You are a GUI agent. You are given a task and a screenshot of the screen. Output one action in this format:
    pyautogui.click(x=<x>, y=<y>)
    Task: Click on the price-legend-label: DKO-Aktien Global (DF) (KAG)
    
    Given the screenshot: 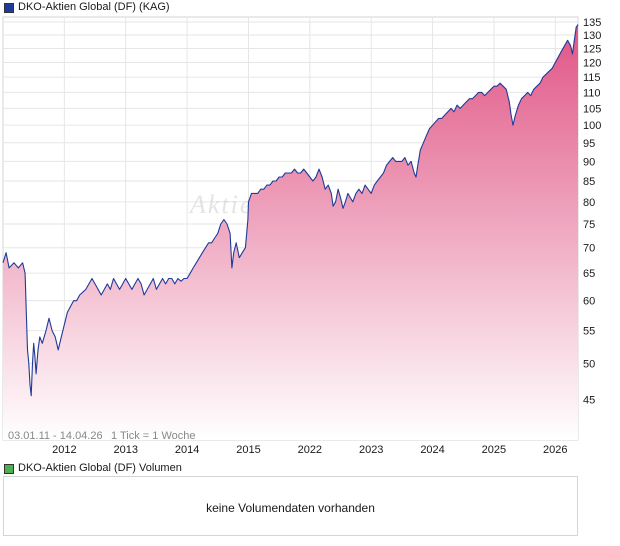 What is the action you would take?
    pyautogui.click(x=94, y=7)
    